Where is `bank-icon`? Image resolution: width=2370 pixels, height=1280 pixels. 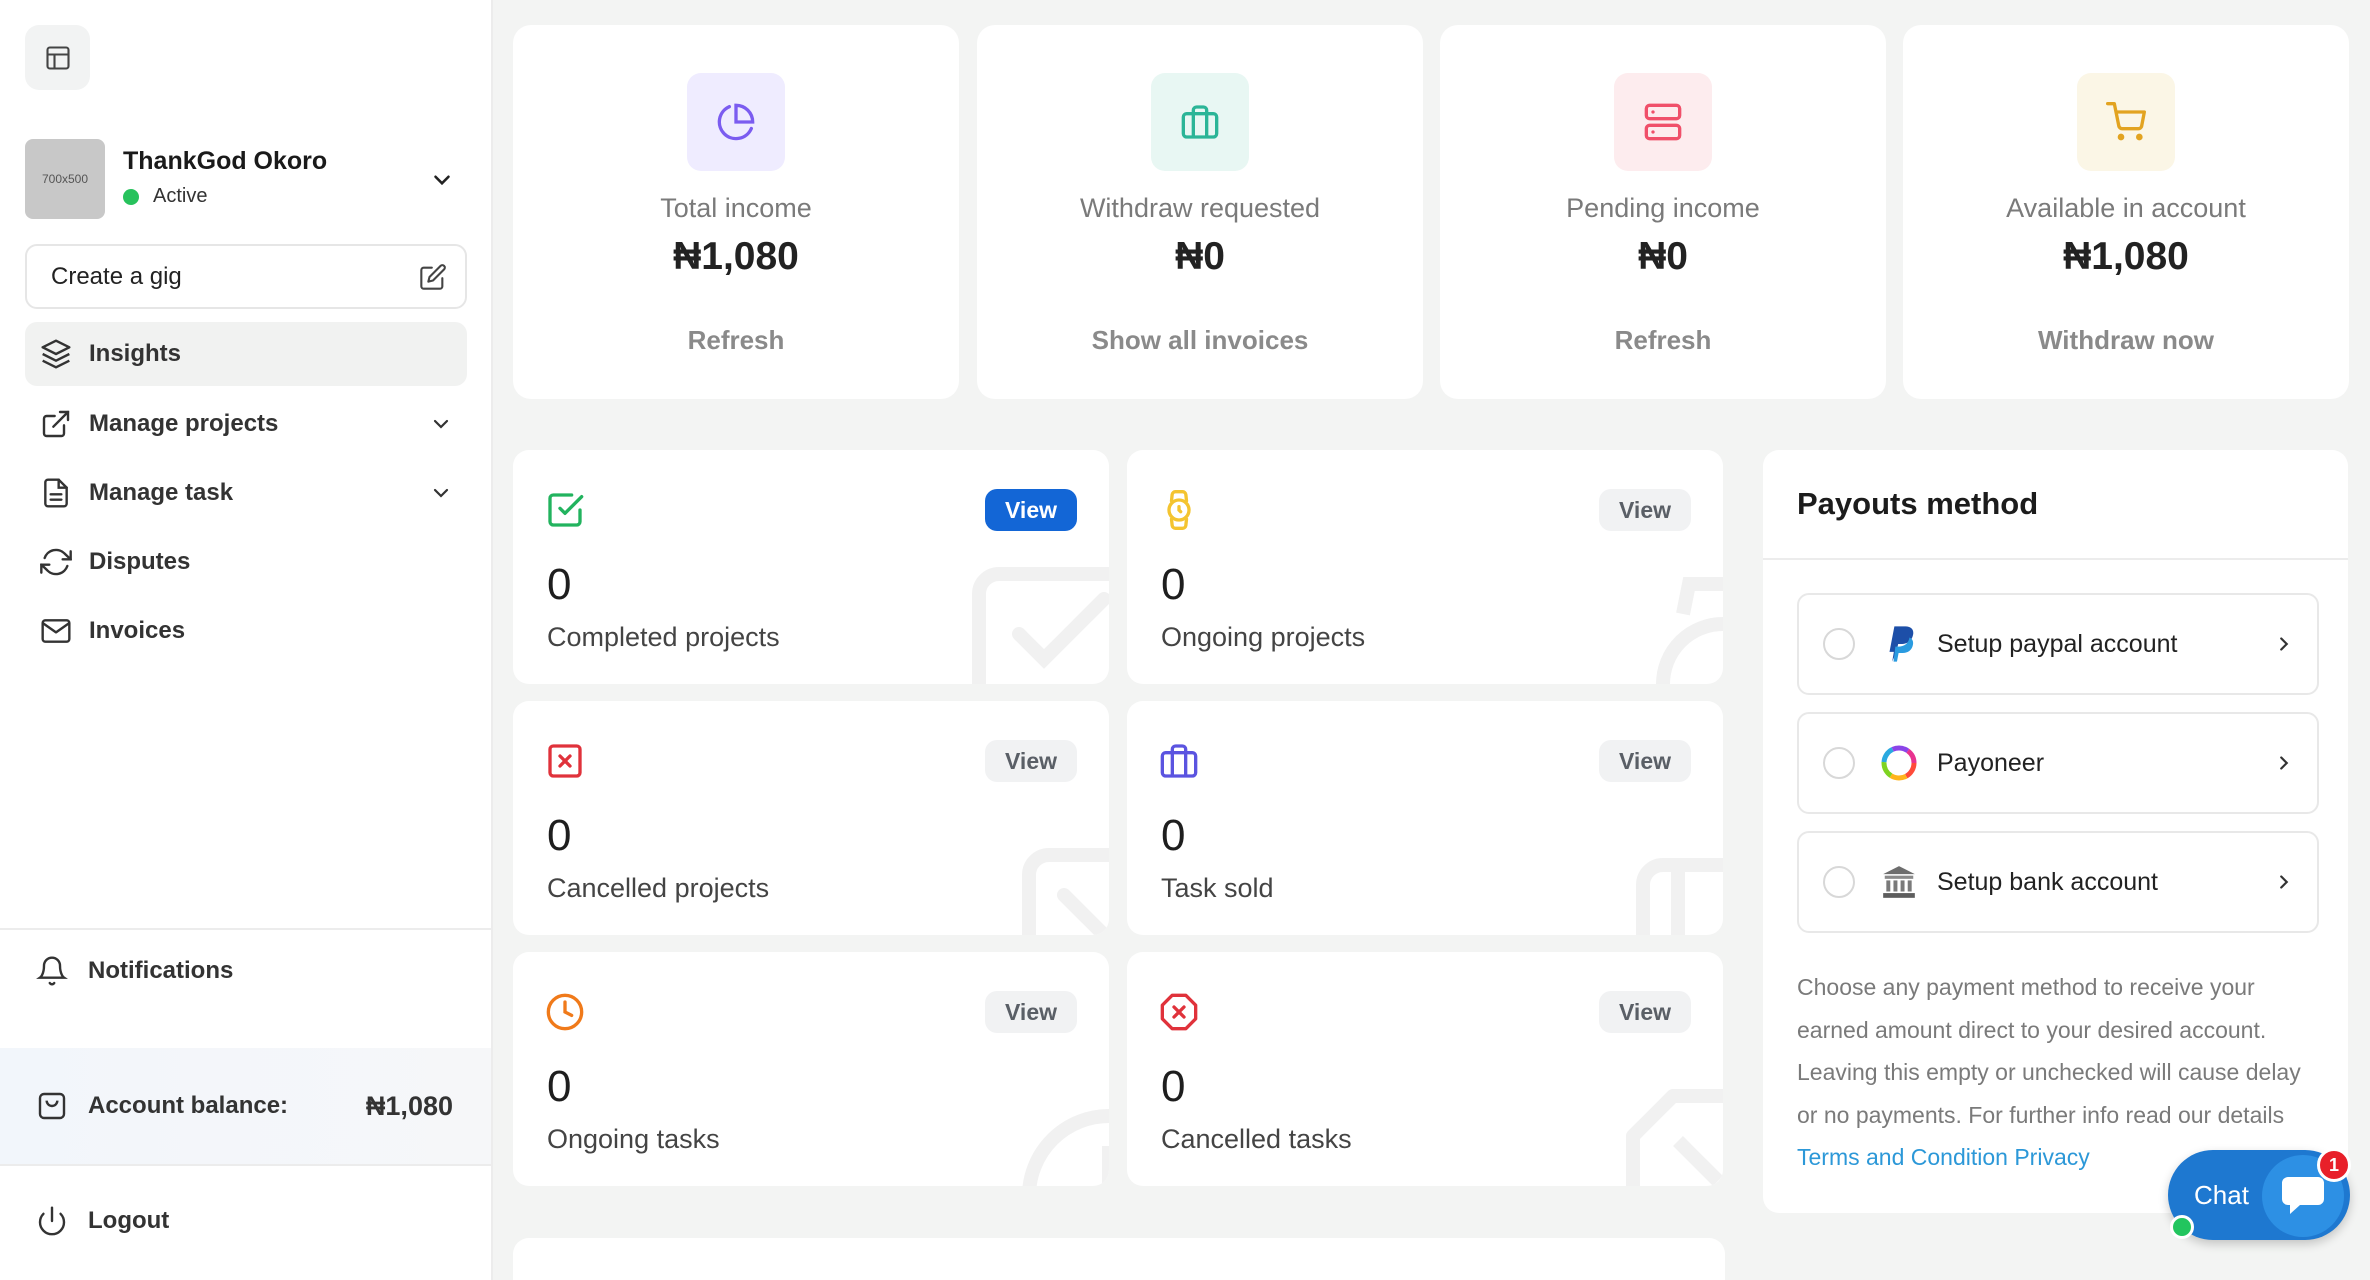
bank-icon is located at coordinates (1899, 882).